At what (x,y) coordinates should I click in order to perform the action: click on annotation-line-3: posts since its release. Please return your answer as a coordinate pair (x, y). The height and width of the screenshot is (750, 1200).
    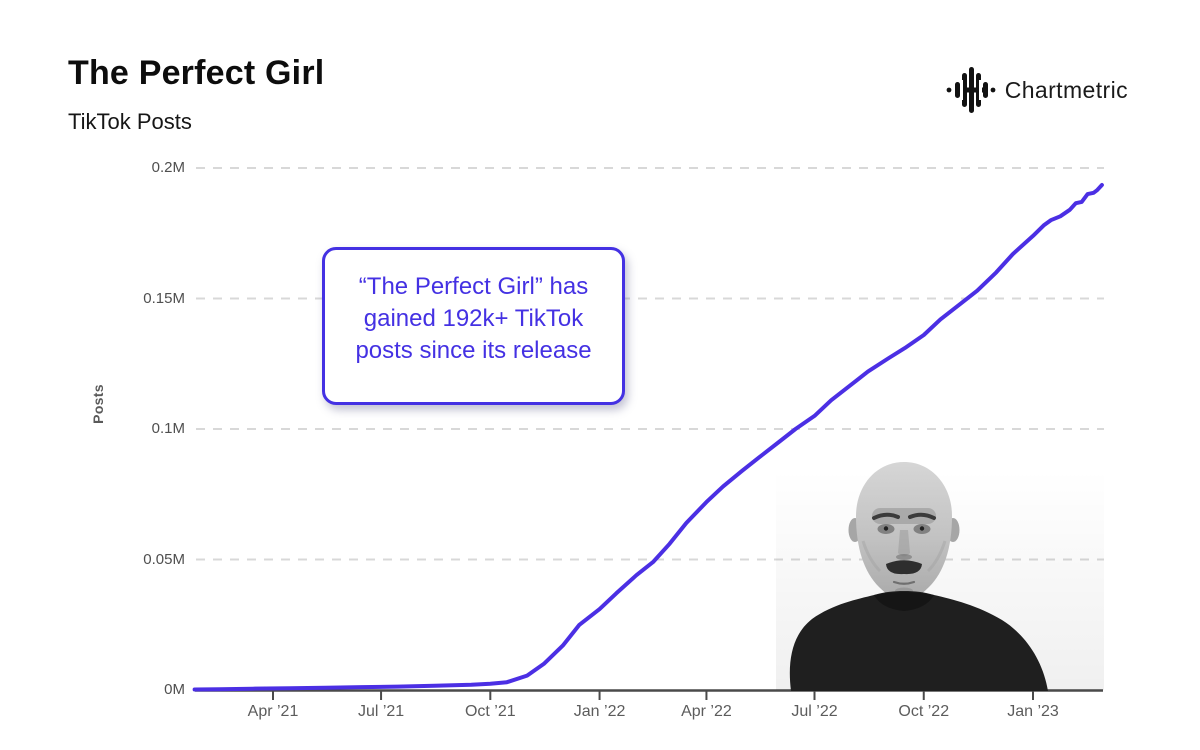
    Looking at the image, I should click on (473, 350).